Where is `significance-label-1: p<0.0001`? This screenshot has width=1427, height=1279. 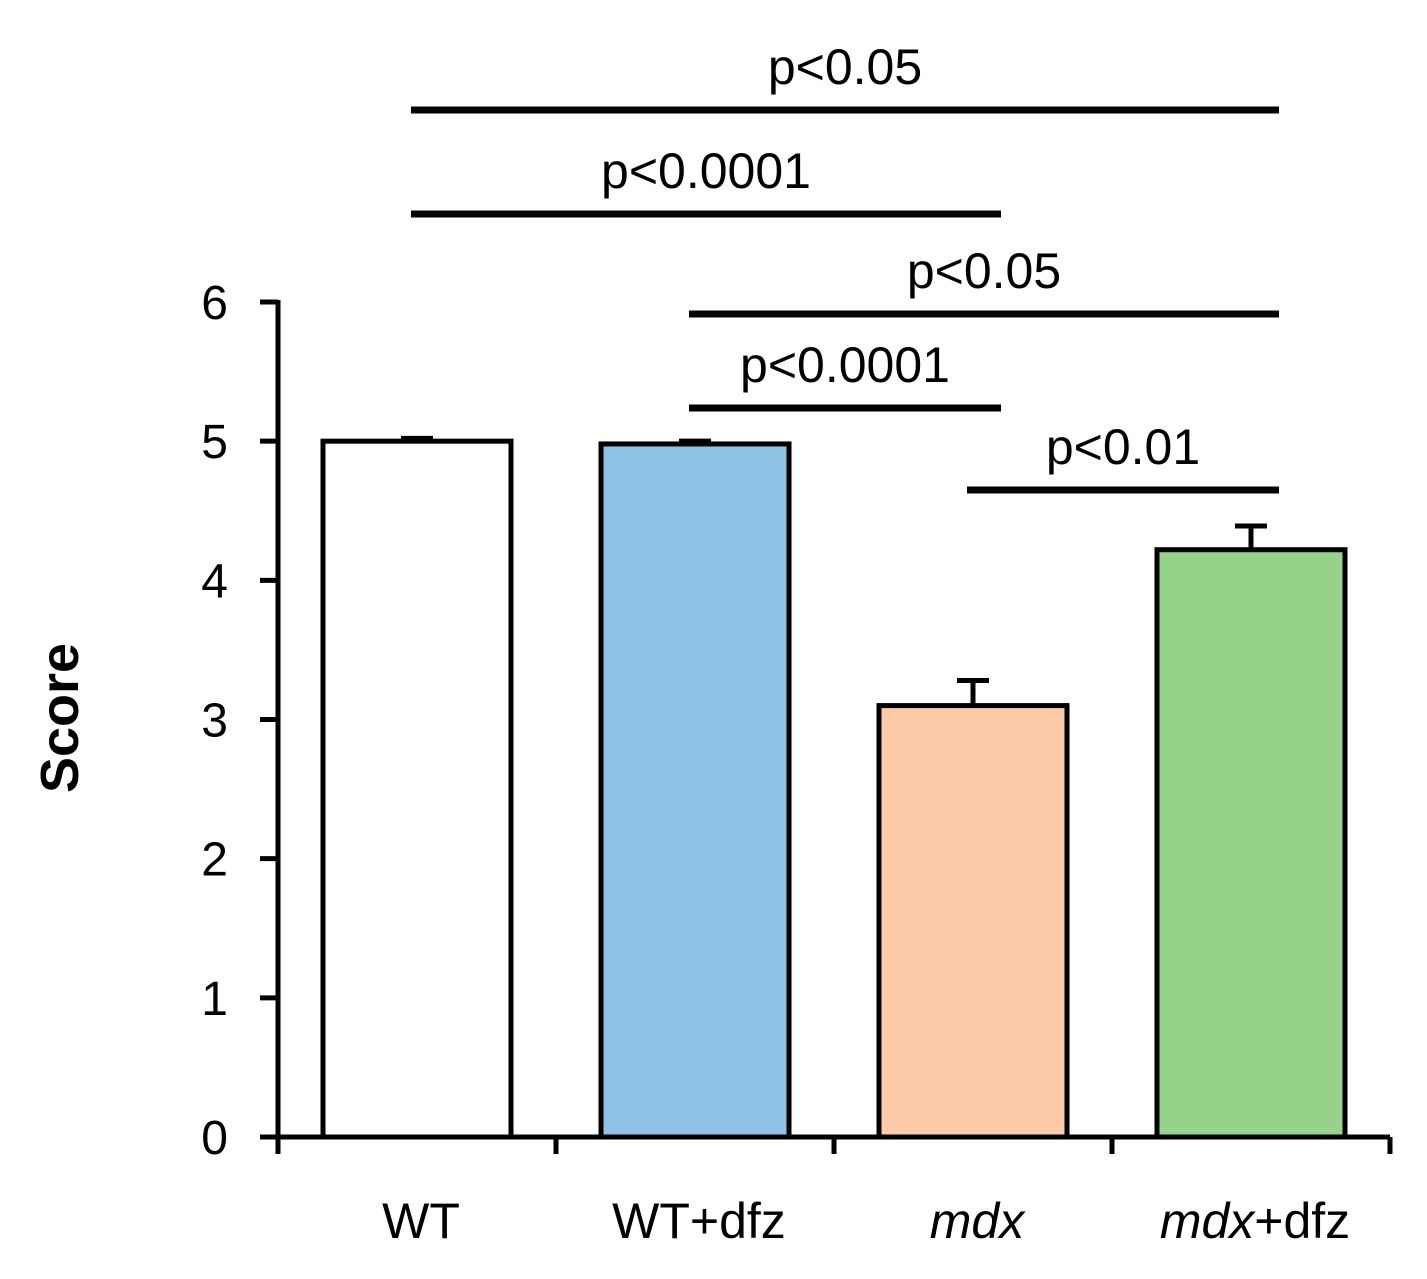 significance-label-1: p<0.0001 is located at coordinates (706, 171).